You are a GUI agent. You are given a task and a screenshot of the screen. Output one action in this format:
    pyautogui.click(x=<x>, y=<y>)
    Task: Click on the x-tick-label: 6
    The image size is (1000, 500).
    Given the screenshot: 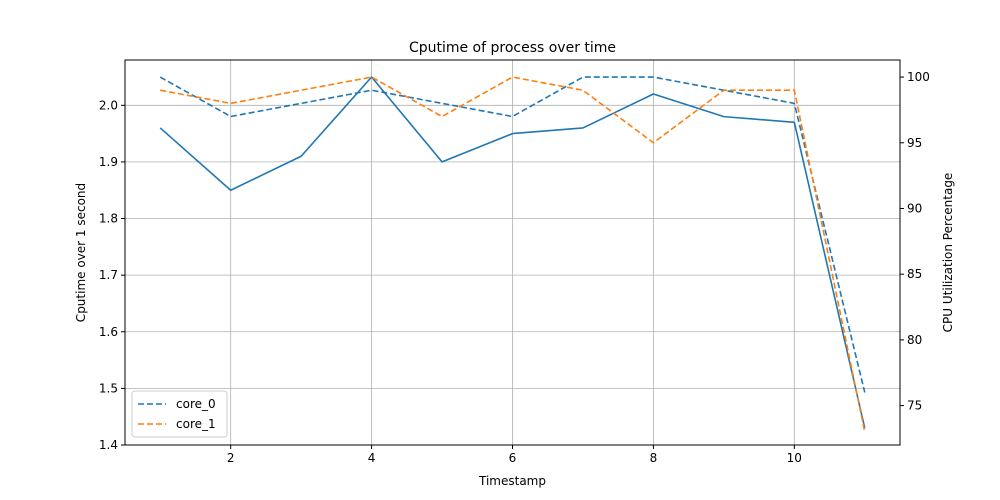 What is the action you would take?
    pyautogui.click(x=513, y=458)
    